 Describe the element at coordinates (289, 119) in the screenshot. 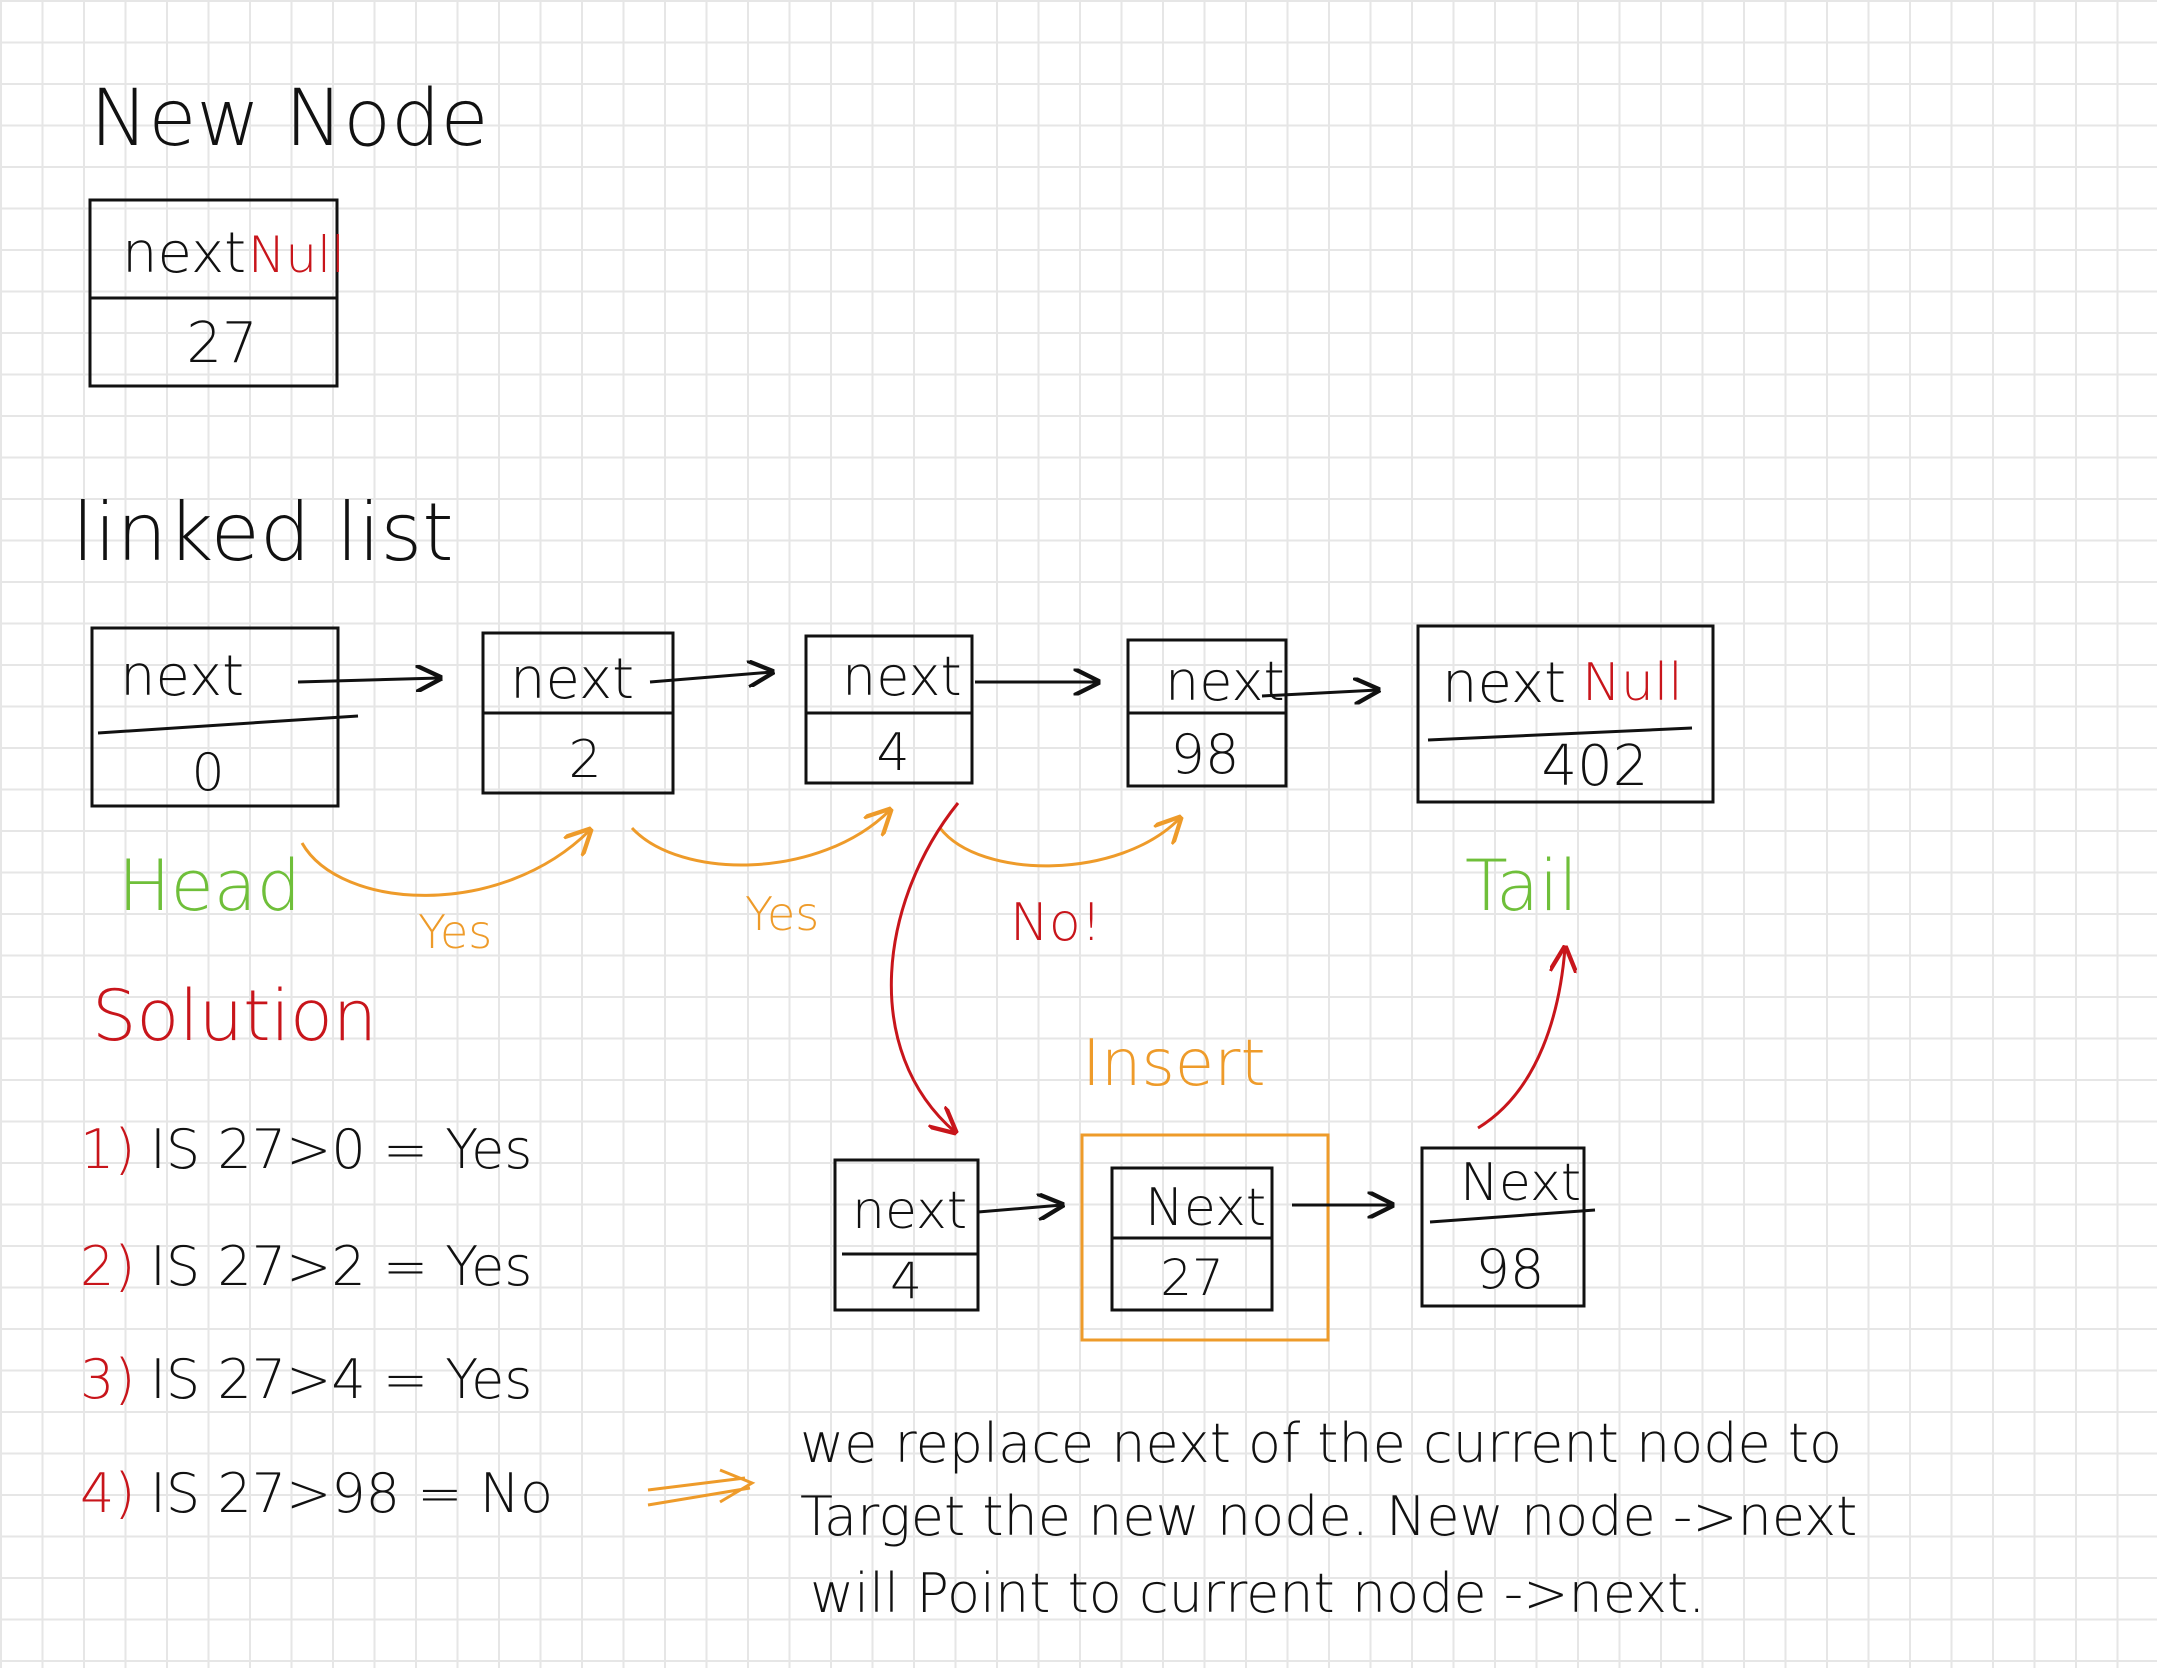

I see `new-node-title: New Node` at that location.